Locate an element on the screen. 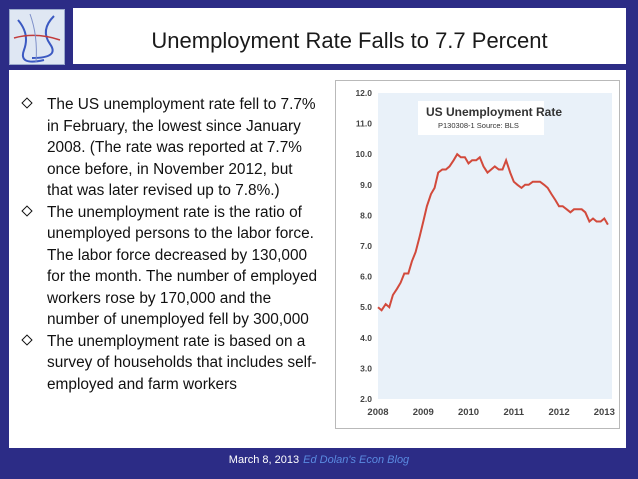 This screenshot has width=638, height=479. x-tick-label: 2010 is located at coordinates (468, 412).